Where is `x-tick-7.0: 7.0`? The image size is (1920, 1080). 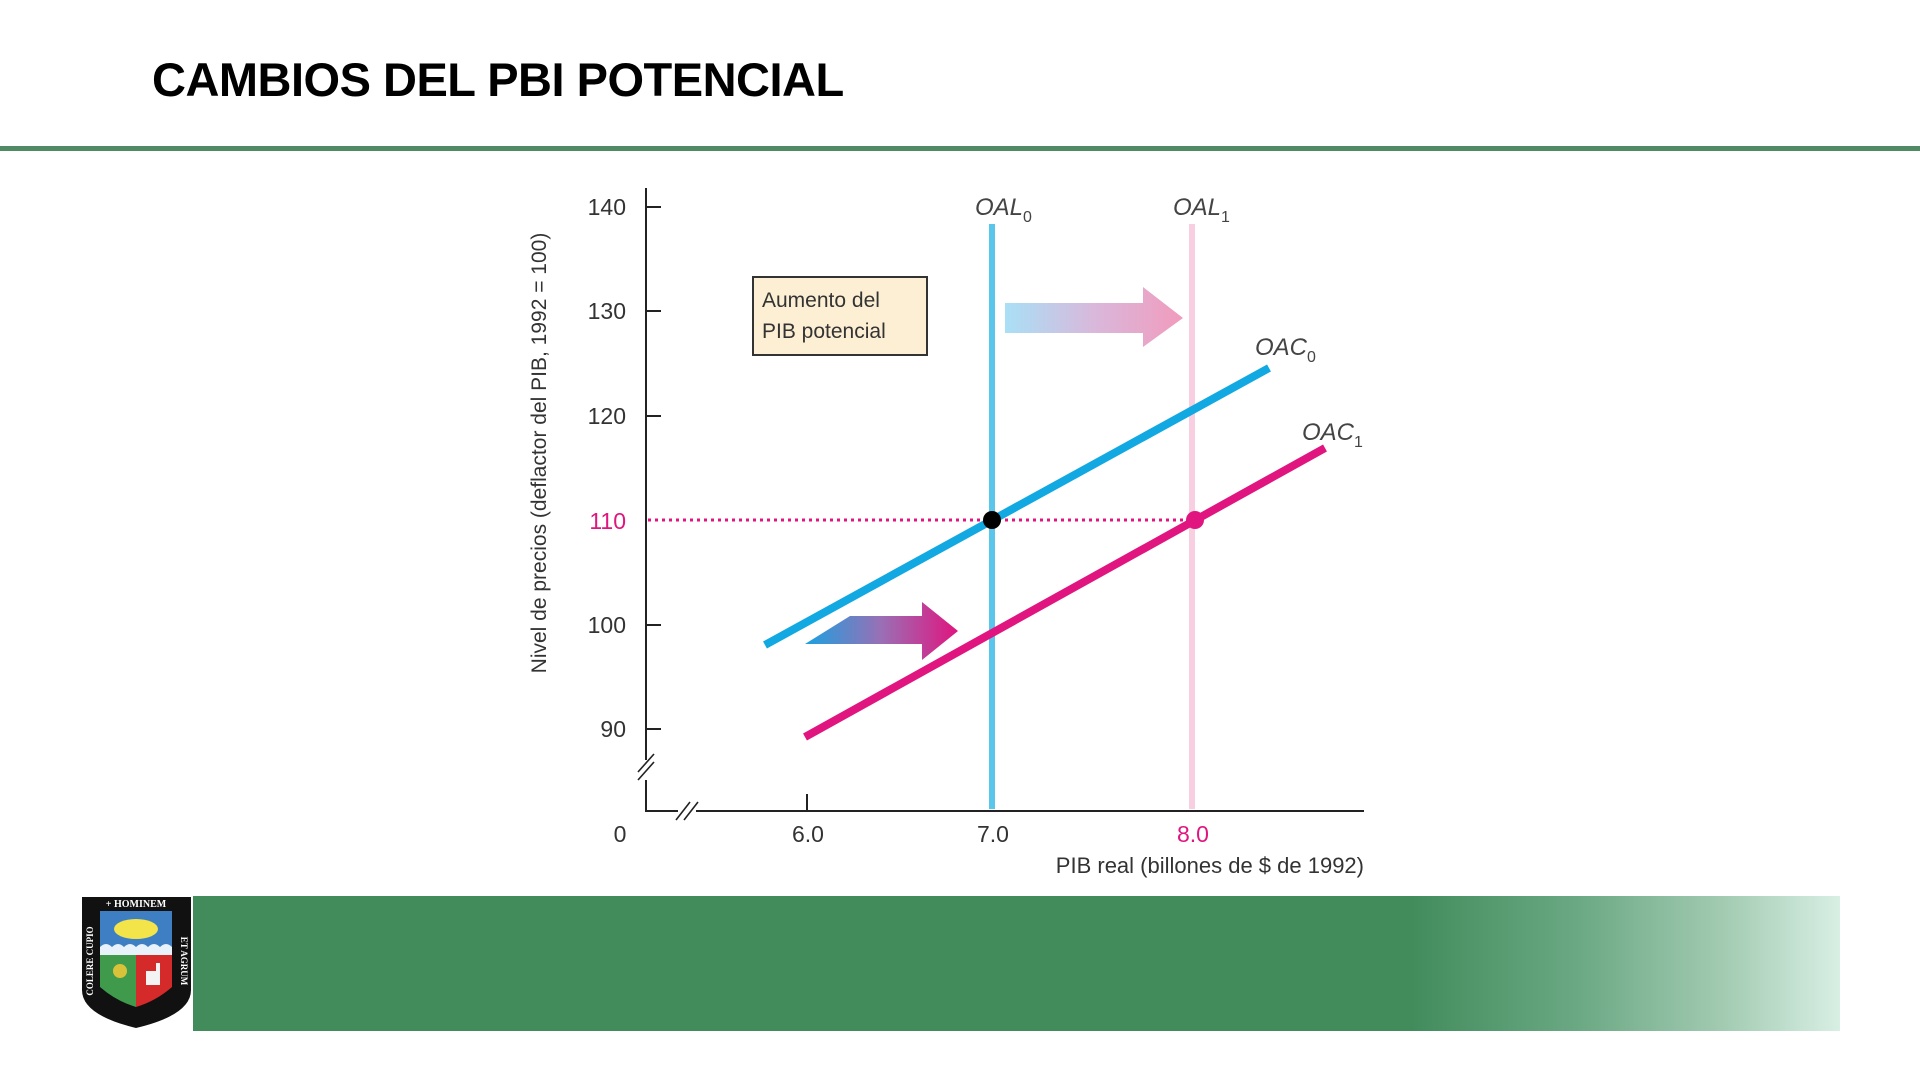
x-tick-7.0: 7.0 is located at coordinates (993, 834).